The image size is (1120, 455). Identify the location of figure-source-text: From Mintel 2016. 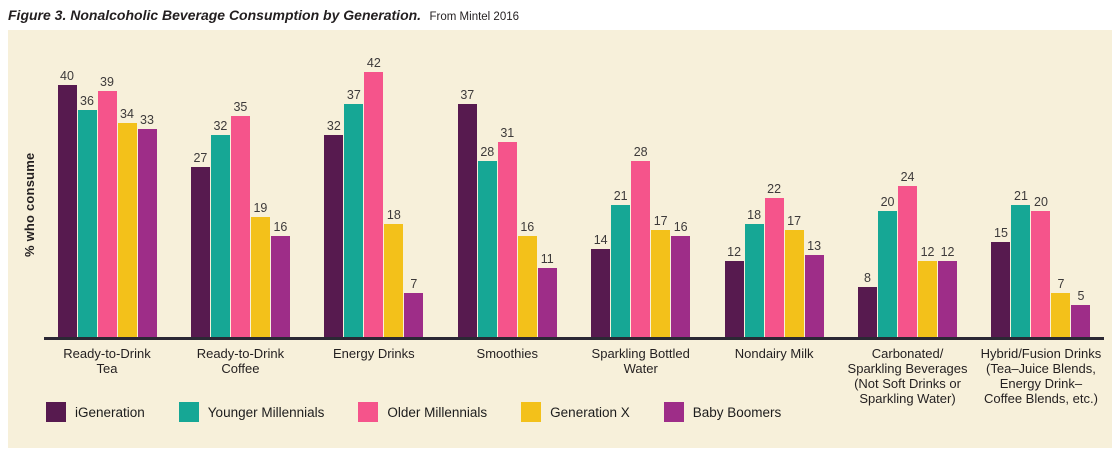
(474, 17).